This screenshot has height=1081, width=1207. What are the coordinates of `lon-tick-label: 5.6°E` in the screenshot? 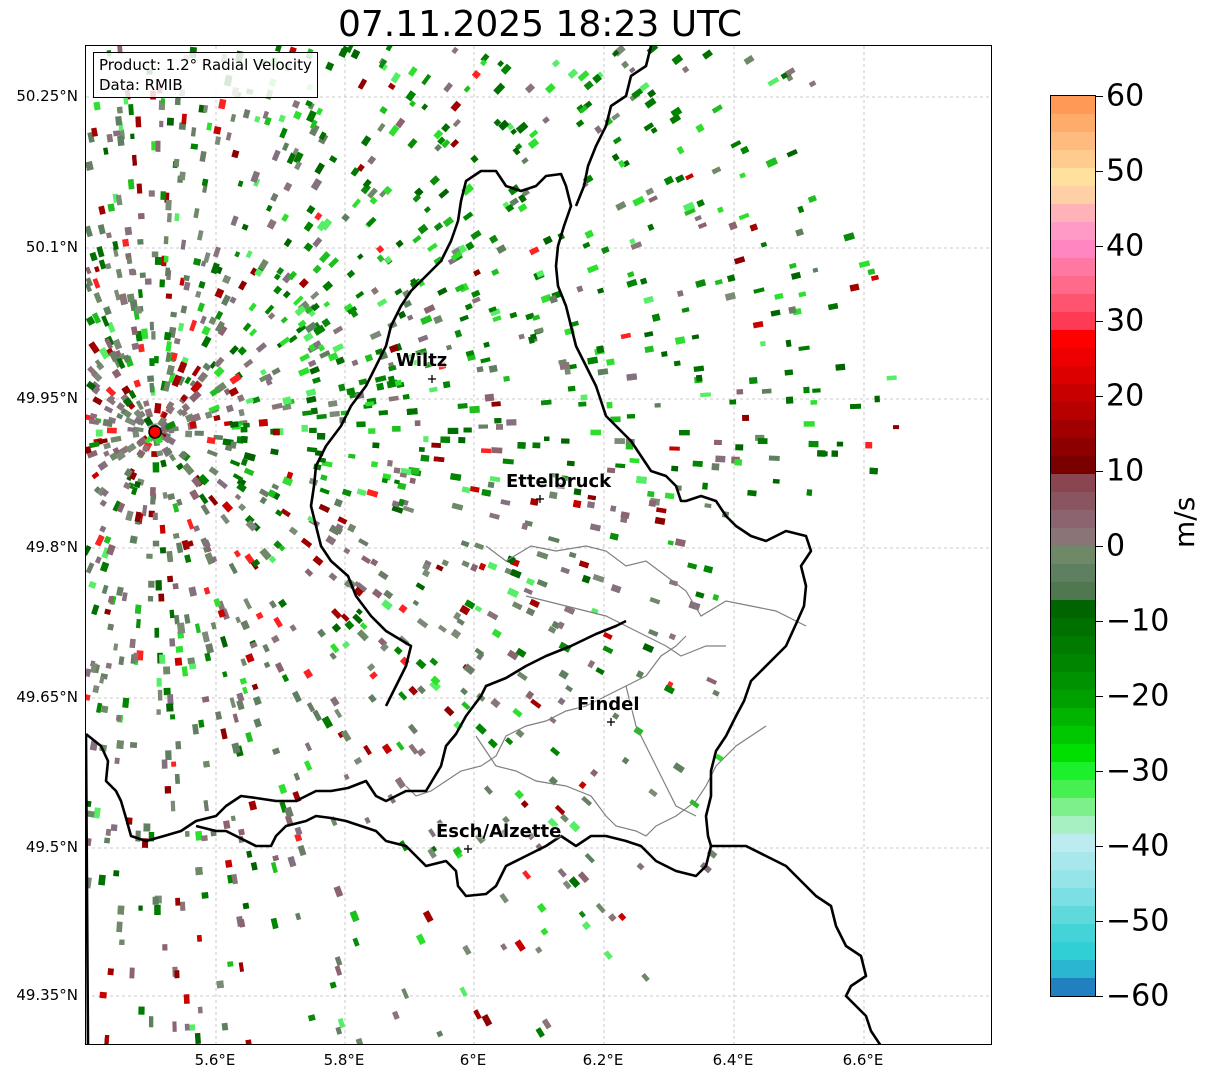 It's located at (215, 1060).